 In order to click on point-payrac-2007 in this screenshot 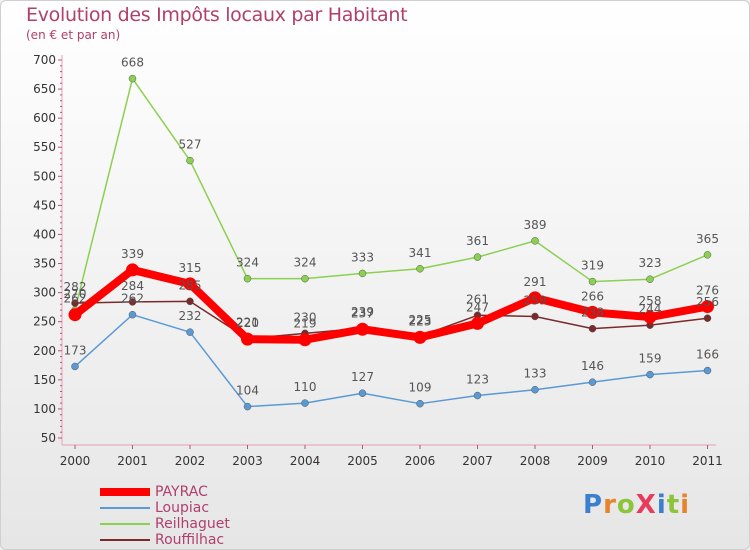, I will do `click(477, 323)`.